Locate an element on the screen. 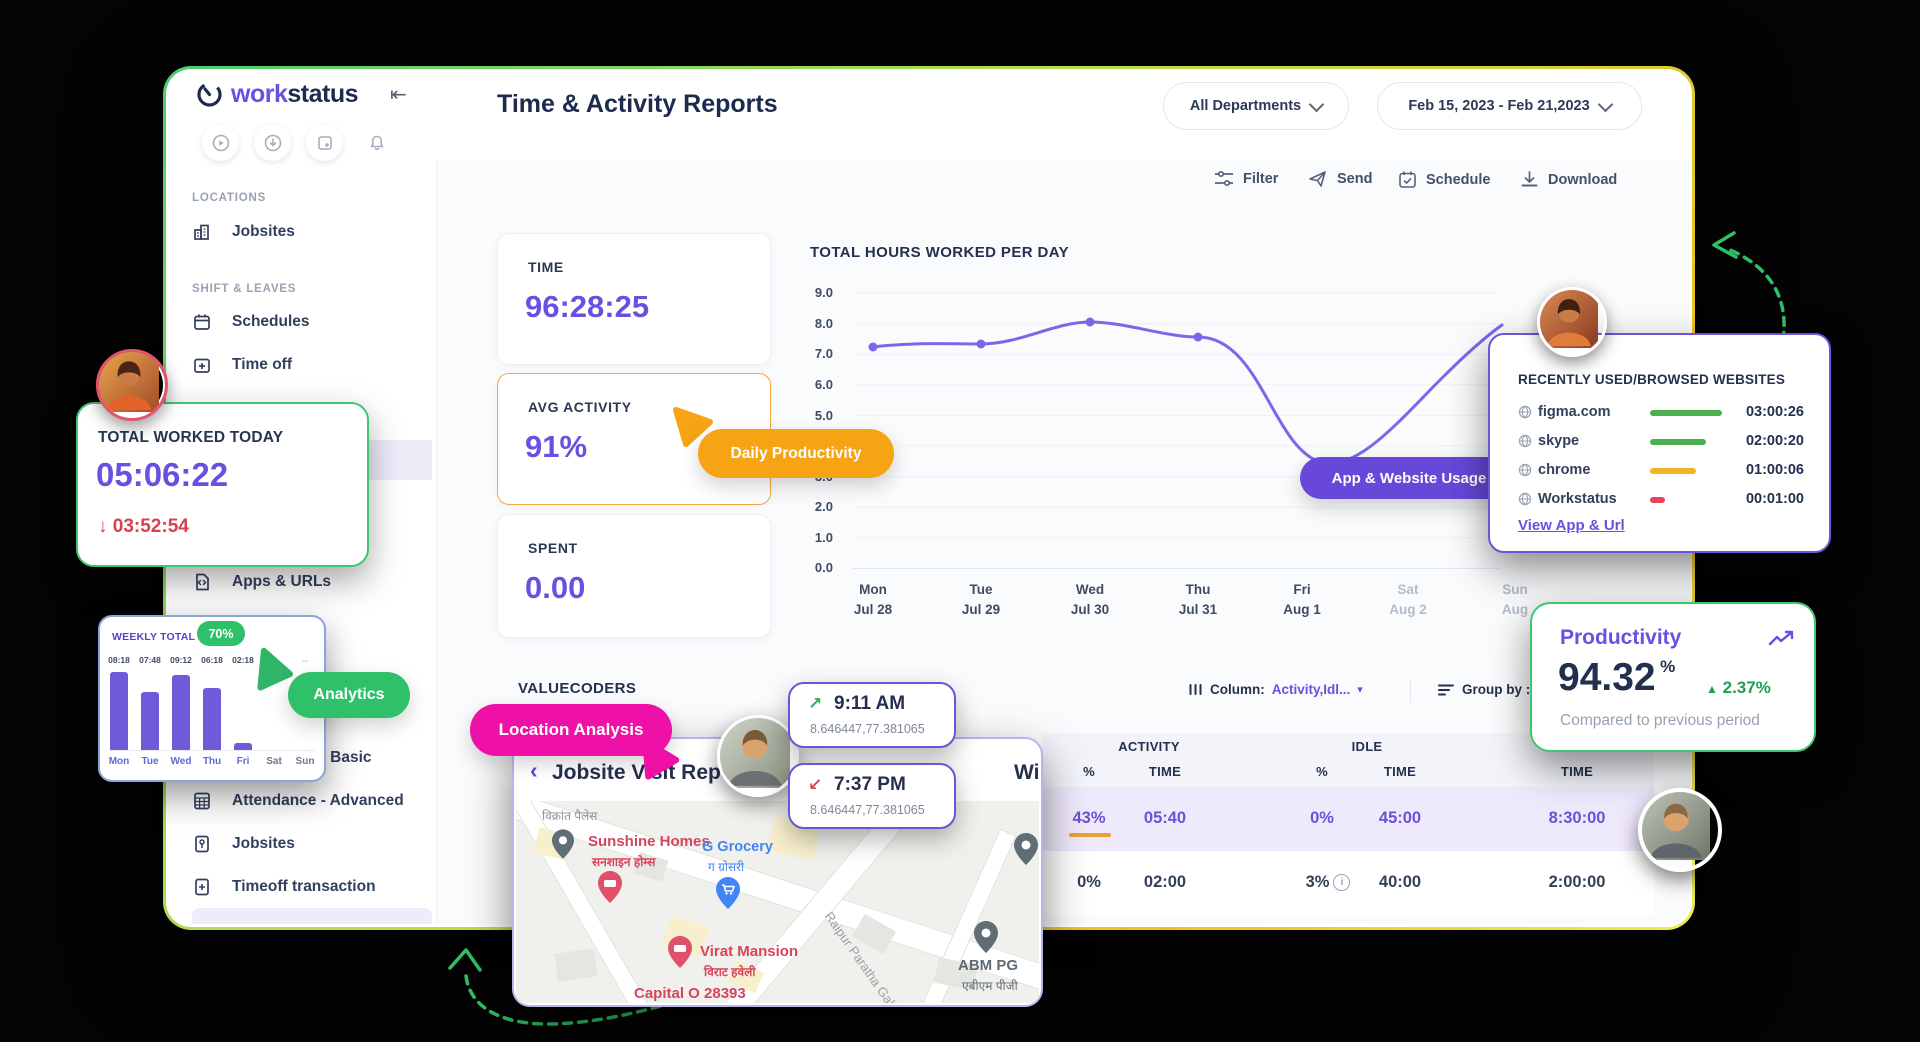 Image resolution: width=1920 pixels, height=1042 pixels. caret-down-icon: ▾ is located at coordinates (1360, 690).